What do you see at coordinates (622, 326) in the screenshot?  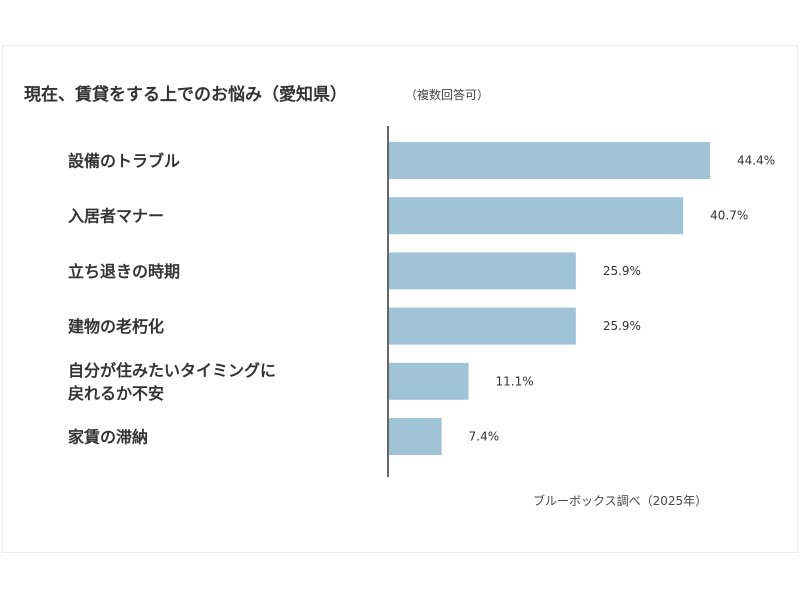 I see `value-label-3: 25.9%` at bounding box center [622, 326].